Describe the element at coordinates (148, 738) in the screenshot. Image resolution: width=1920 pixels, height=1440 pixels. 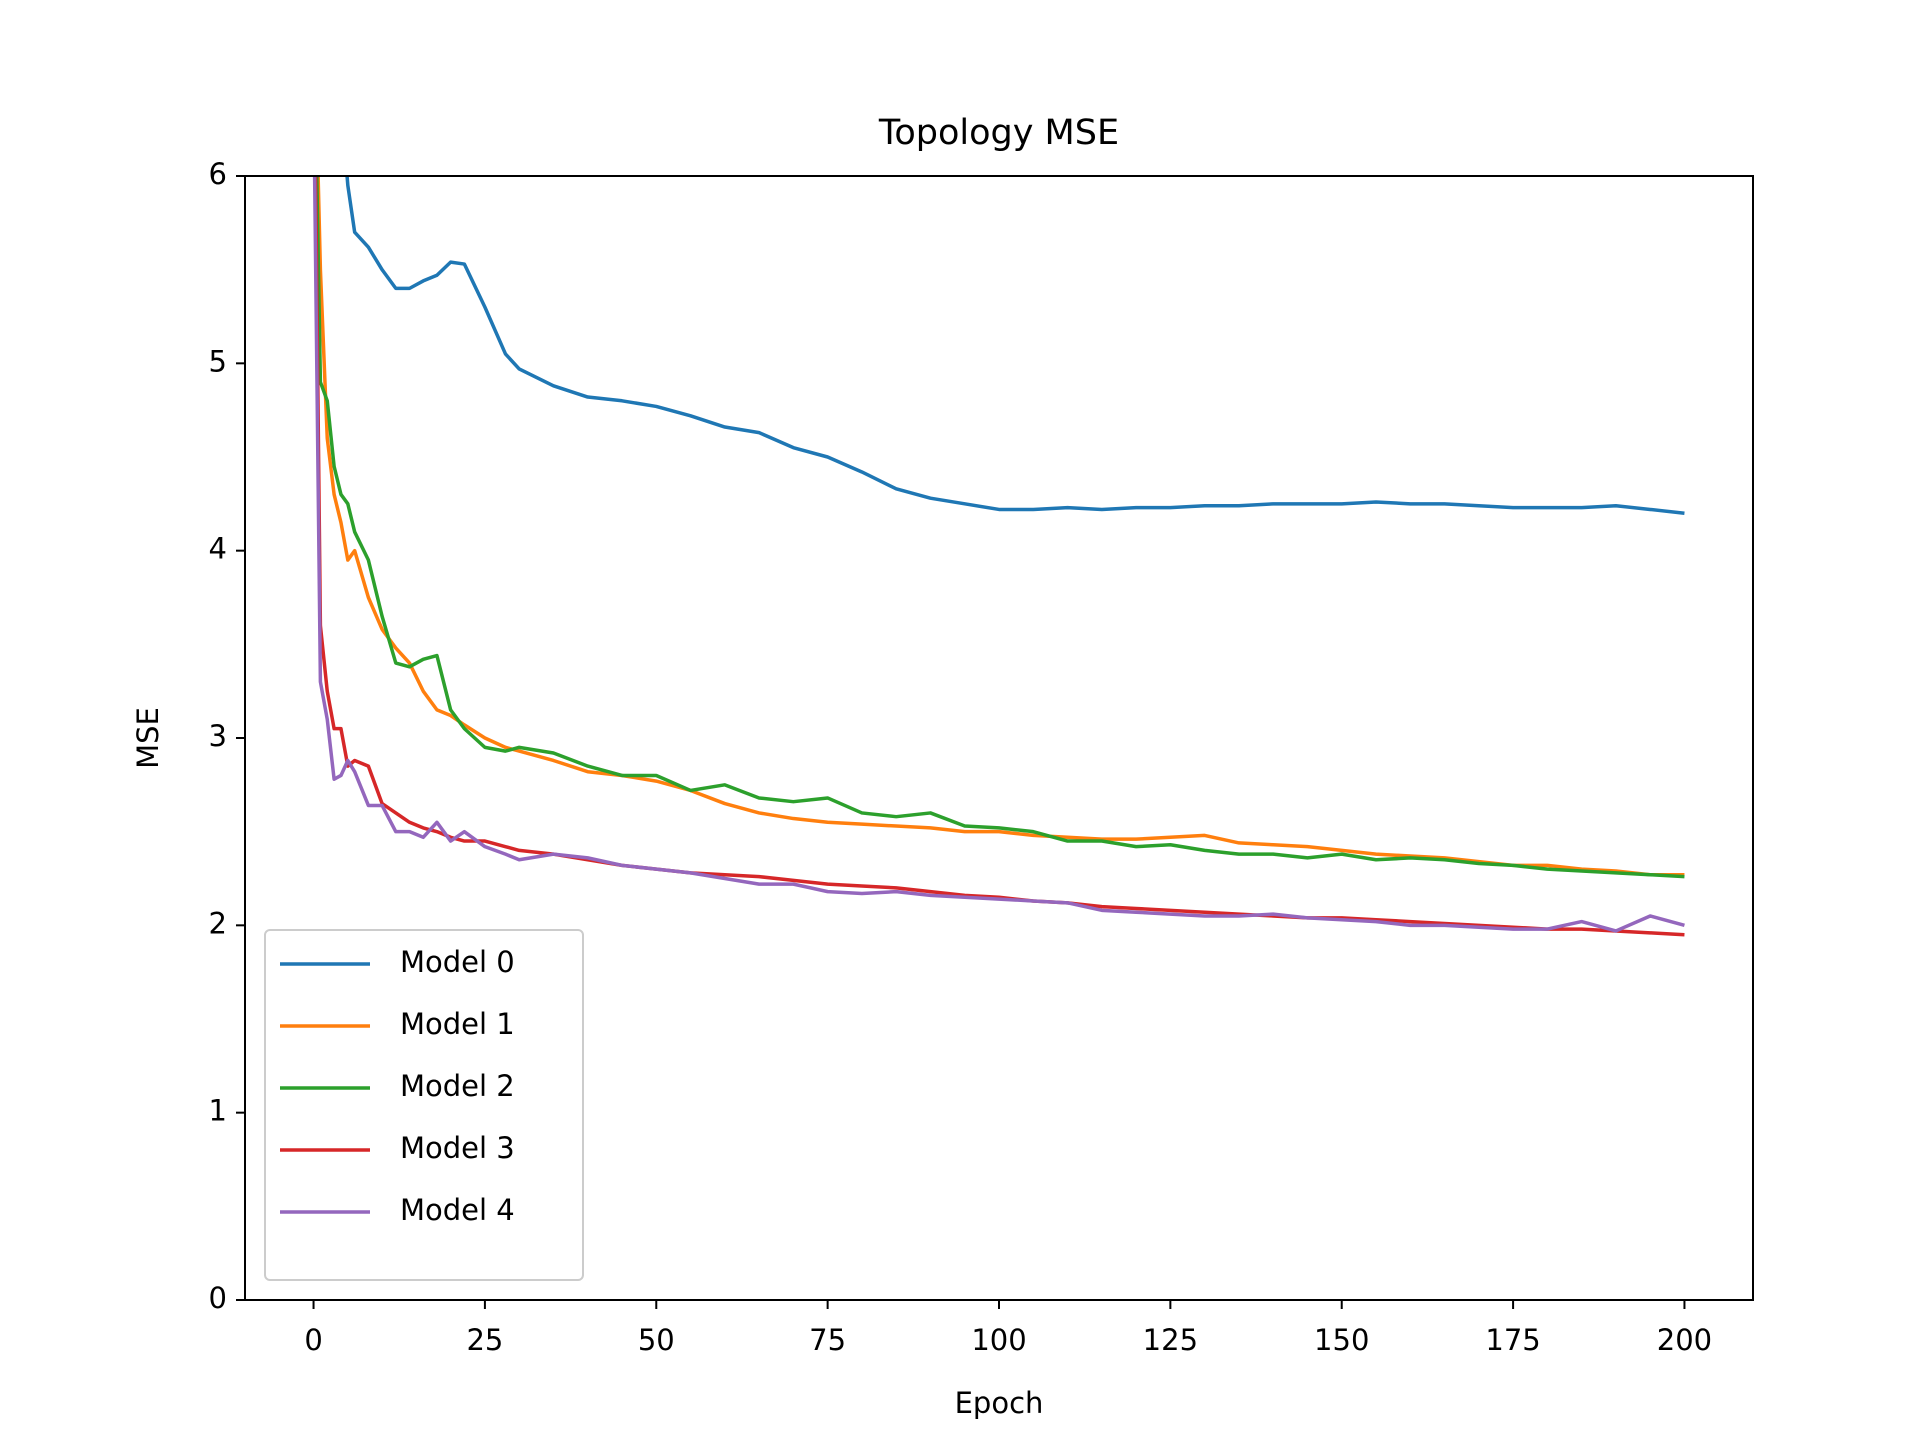
I see `y-axis-label: MSE` at that location.